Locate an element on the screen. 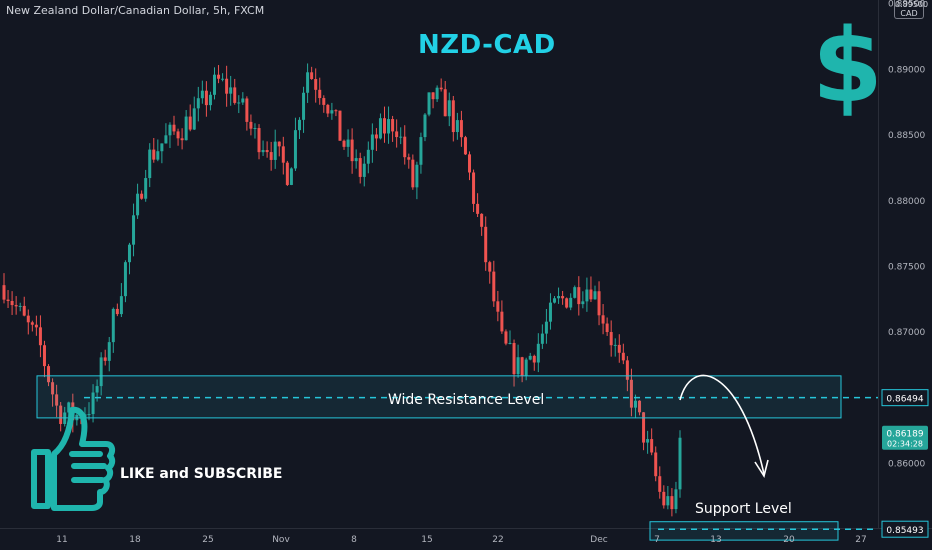  y-tick-label: 0.89500 is located at coordinates (906, 5).